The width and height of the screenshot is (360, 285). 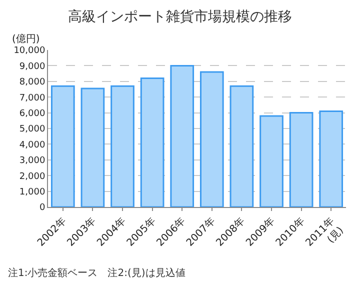 I want to click on y-tick-label: 6,000, so click(x=32, y=113).